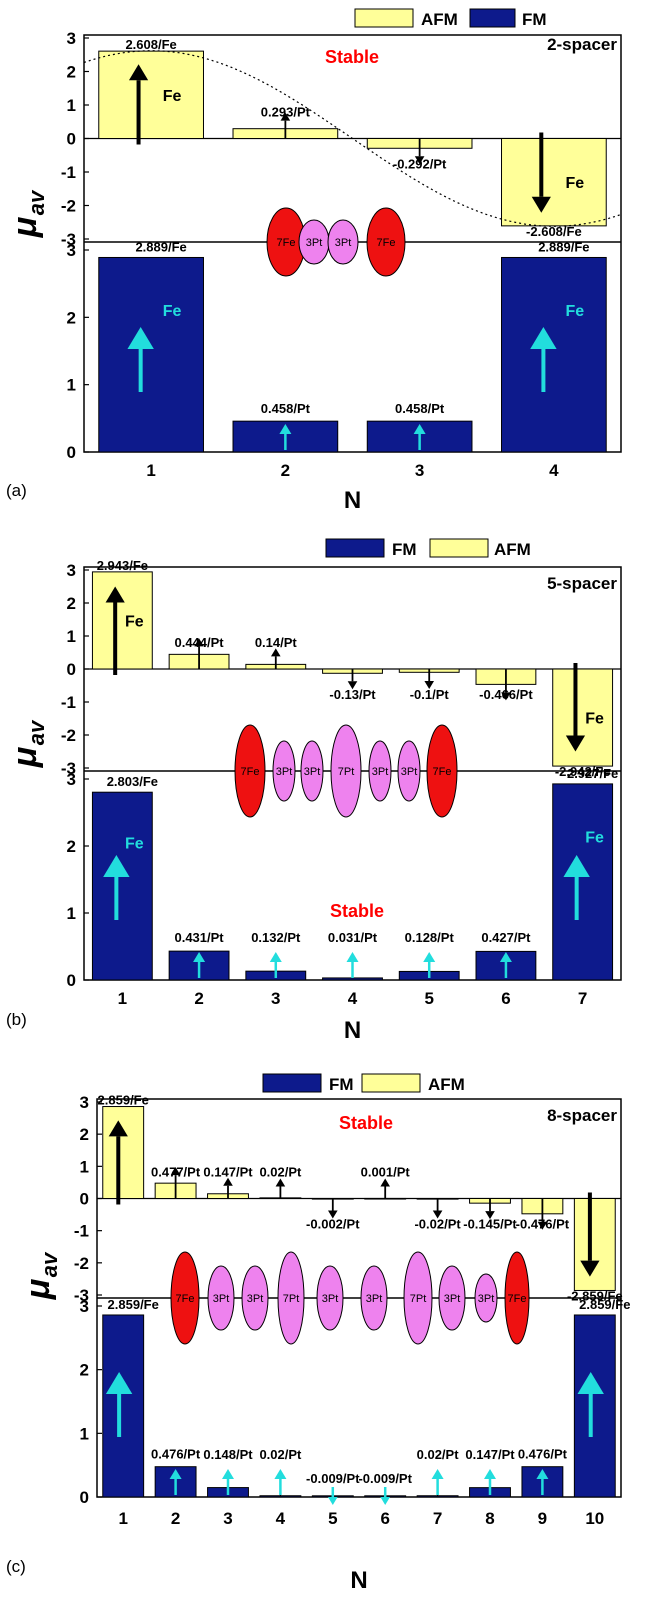 The image size is (645, 1622). What do you see at coordinates (583, 771) in the screenshot?
I see `afm-value-label: -2.942/Fe` at bounding box center [583, 771].